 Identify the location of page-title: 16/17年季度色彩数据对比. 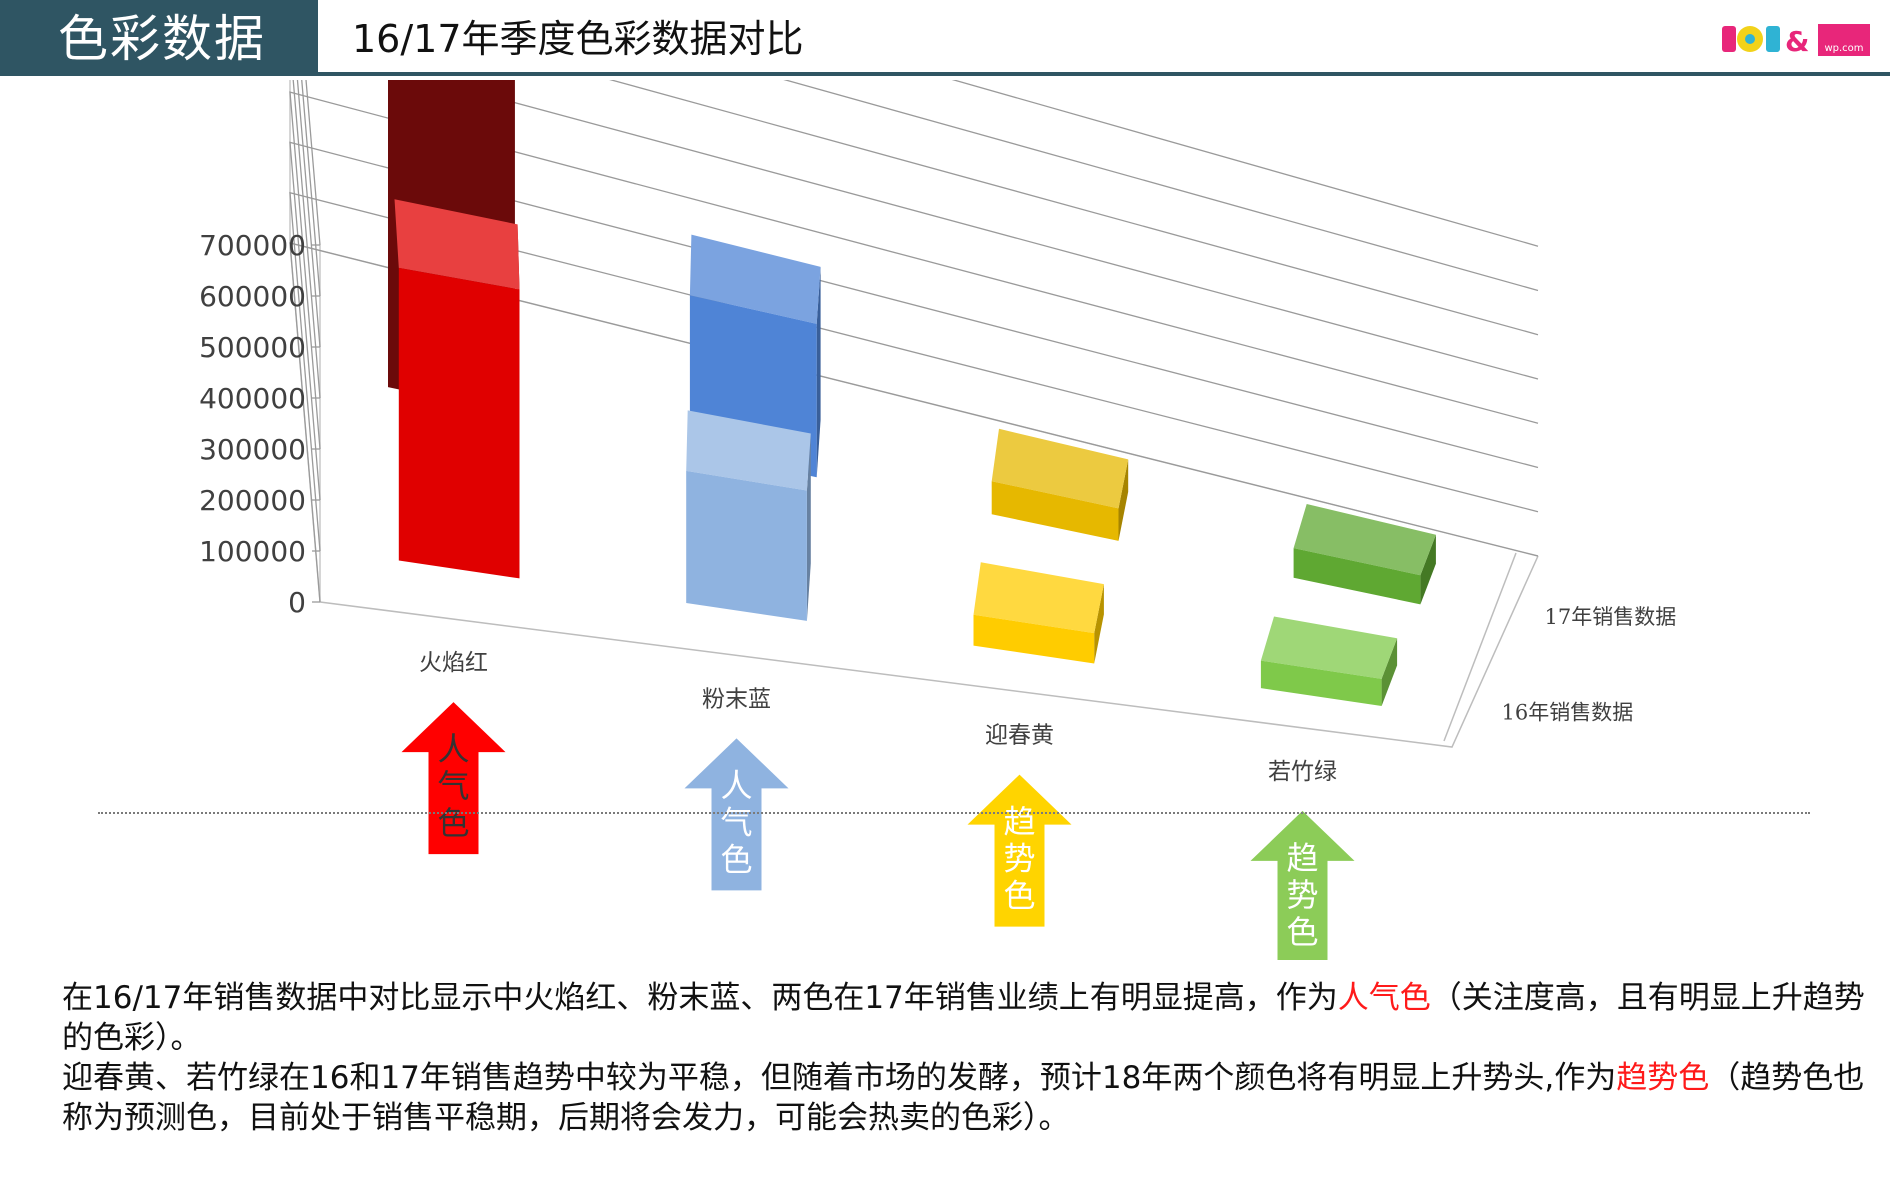
(578, 39).